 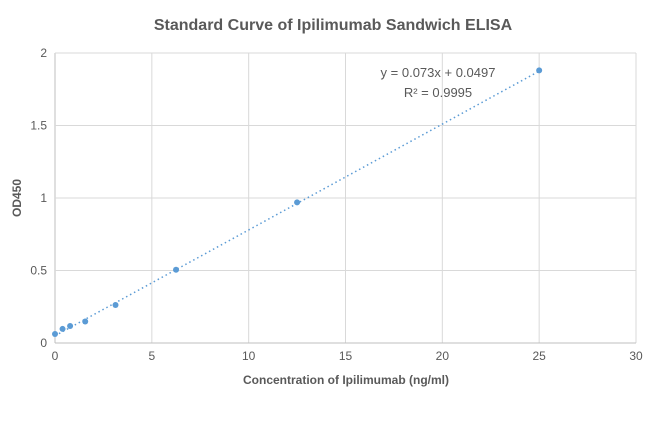 I want to click on equation-label: y = 0.073x + 0.0497, so click(x=438, y=72).